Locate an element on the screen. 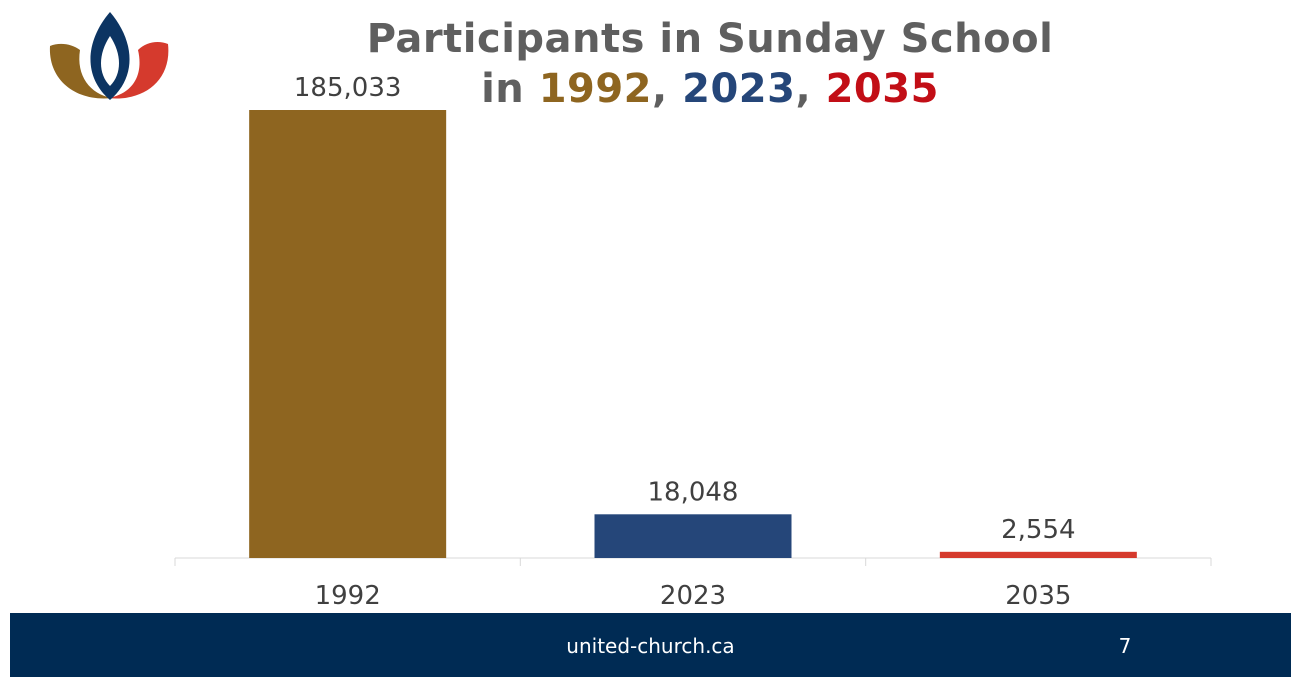 The width and height of the screenshot is (1291, 677). page-number: 7 is located at coordinates (1125, 646).